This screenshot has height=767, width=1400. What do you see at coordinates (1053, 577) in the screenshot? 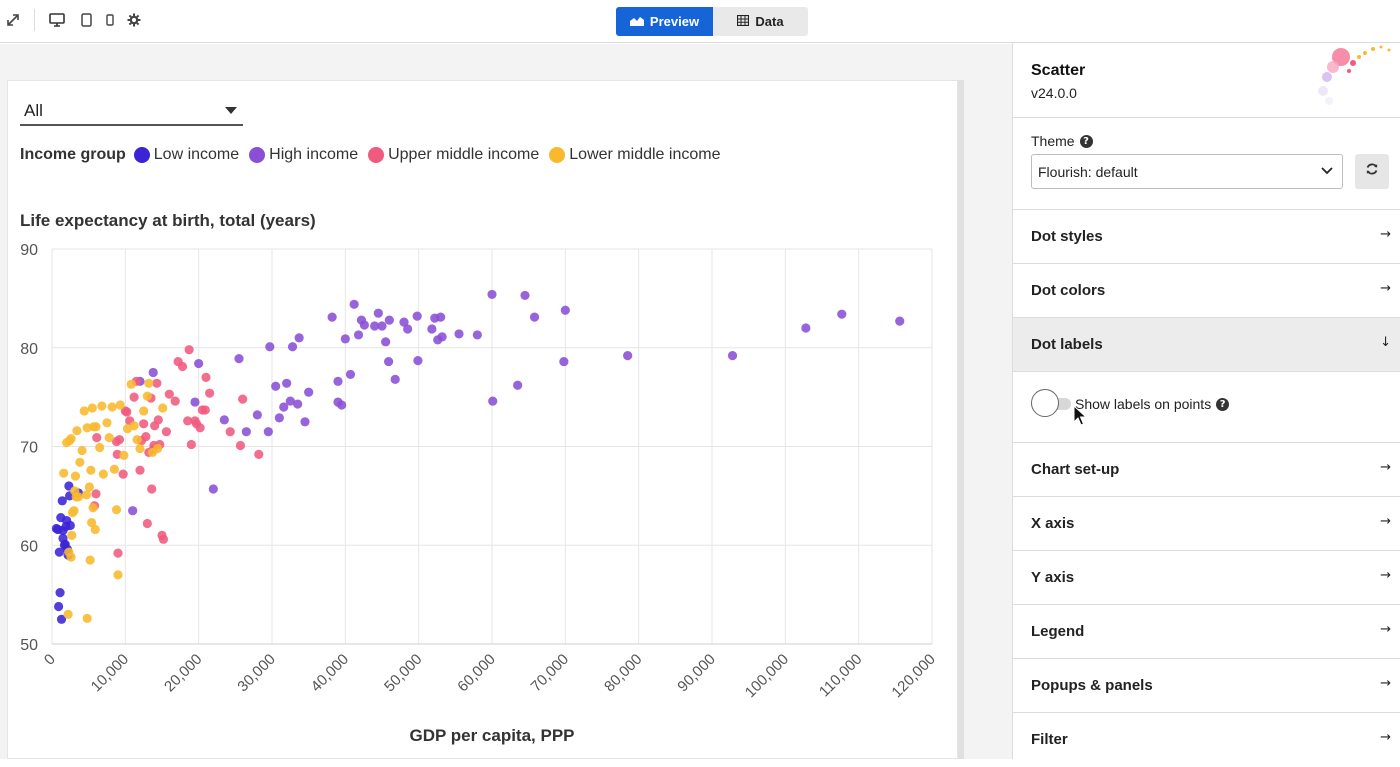
I see `section-label: Y axis` at bounding box center [1053, 577].